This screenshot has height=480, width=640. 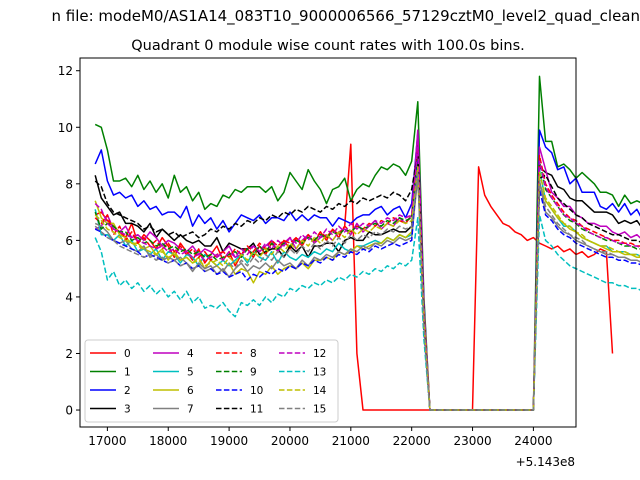 What do you see at coordinates (190, 410) in the screenshot?
I see `legend-label-7: 7` at bounding box center [190, 410].